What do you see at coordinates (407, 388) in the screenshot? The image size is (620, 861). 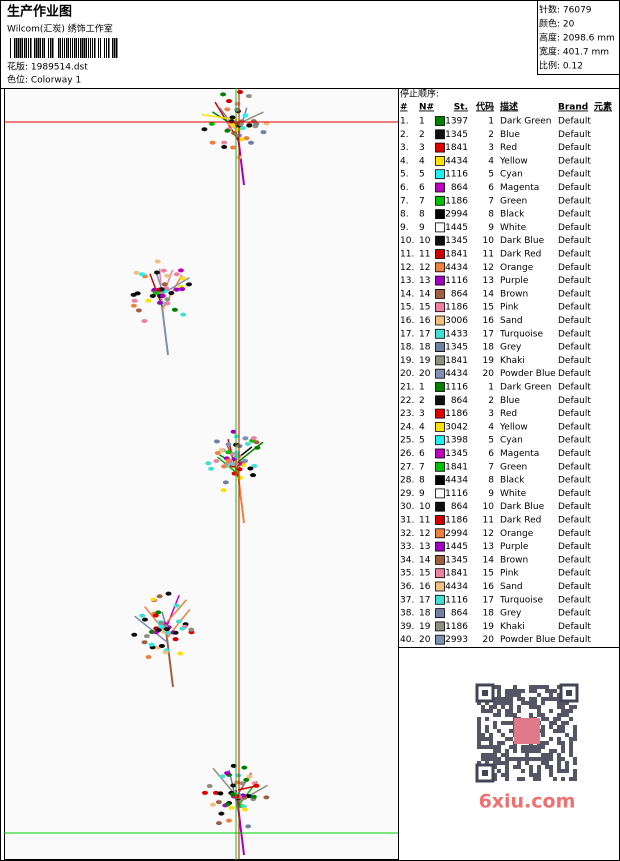 I see `cell-index: 21.` at bounding box center [407, 388].